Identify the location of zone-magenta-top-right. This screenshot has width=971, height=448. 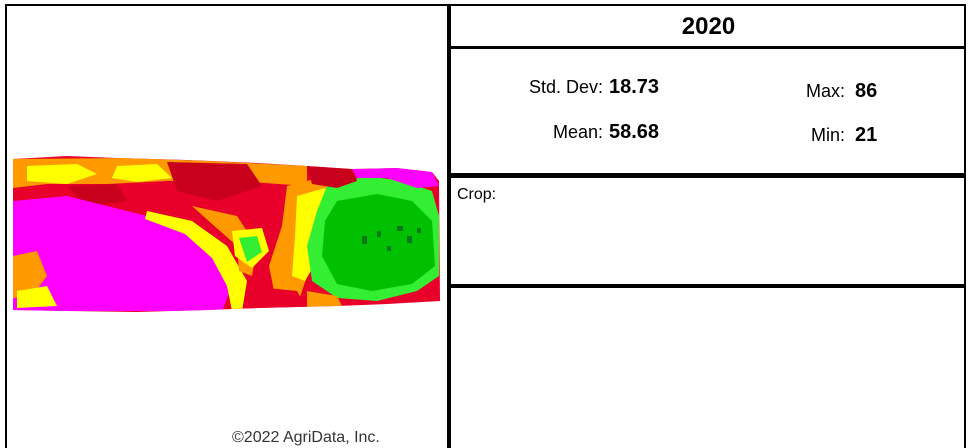
(395, 178).